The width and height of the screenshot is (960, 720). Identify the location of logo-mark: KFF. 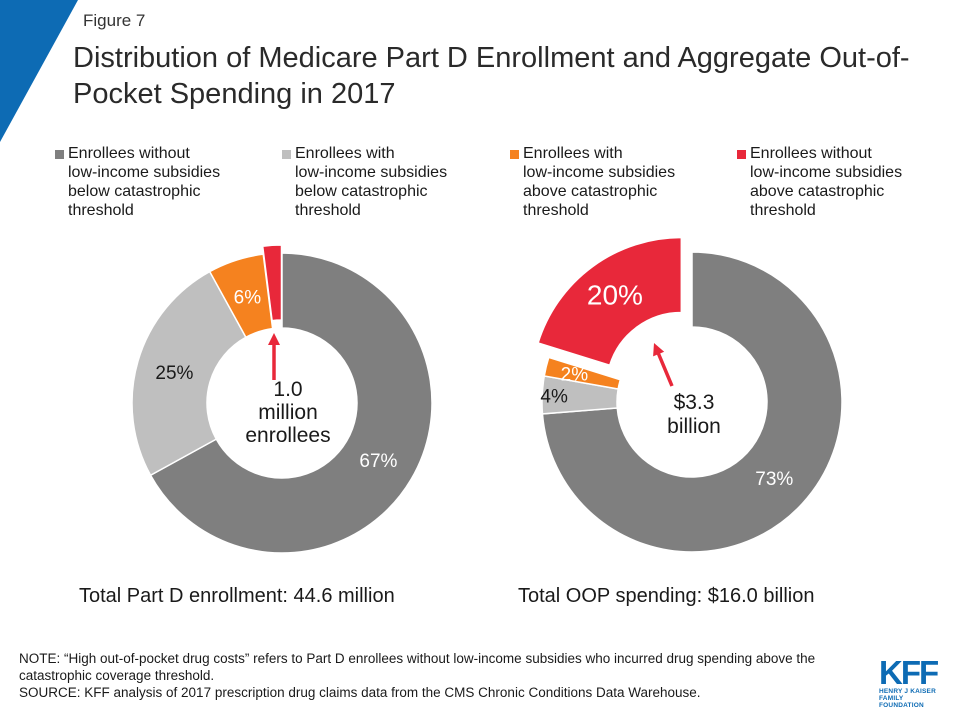
(909, 672).